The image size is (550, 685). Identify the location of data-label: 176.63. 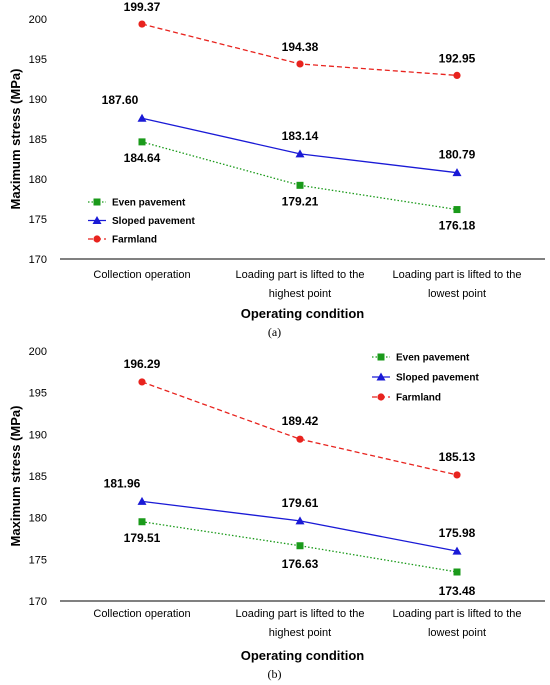
(300, 564).